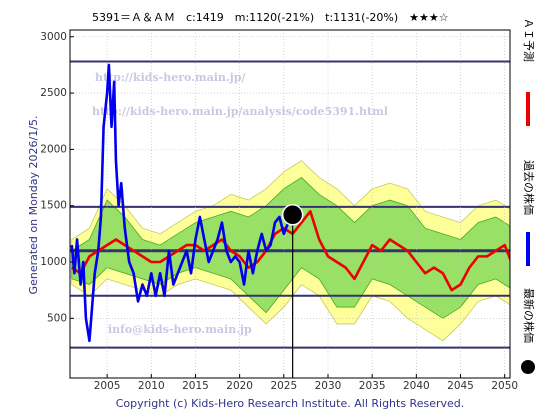 This screenshot has height=420, width=560. Describe the element at coordinates (460, 386) in the screenshot. I see `x-tick-label: 2045` at that location.